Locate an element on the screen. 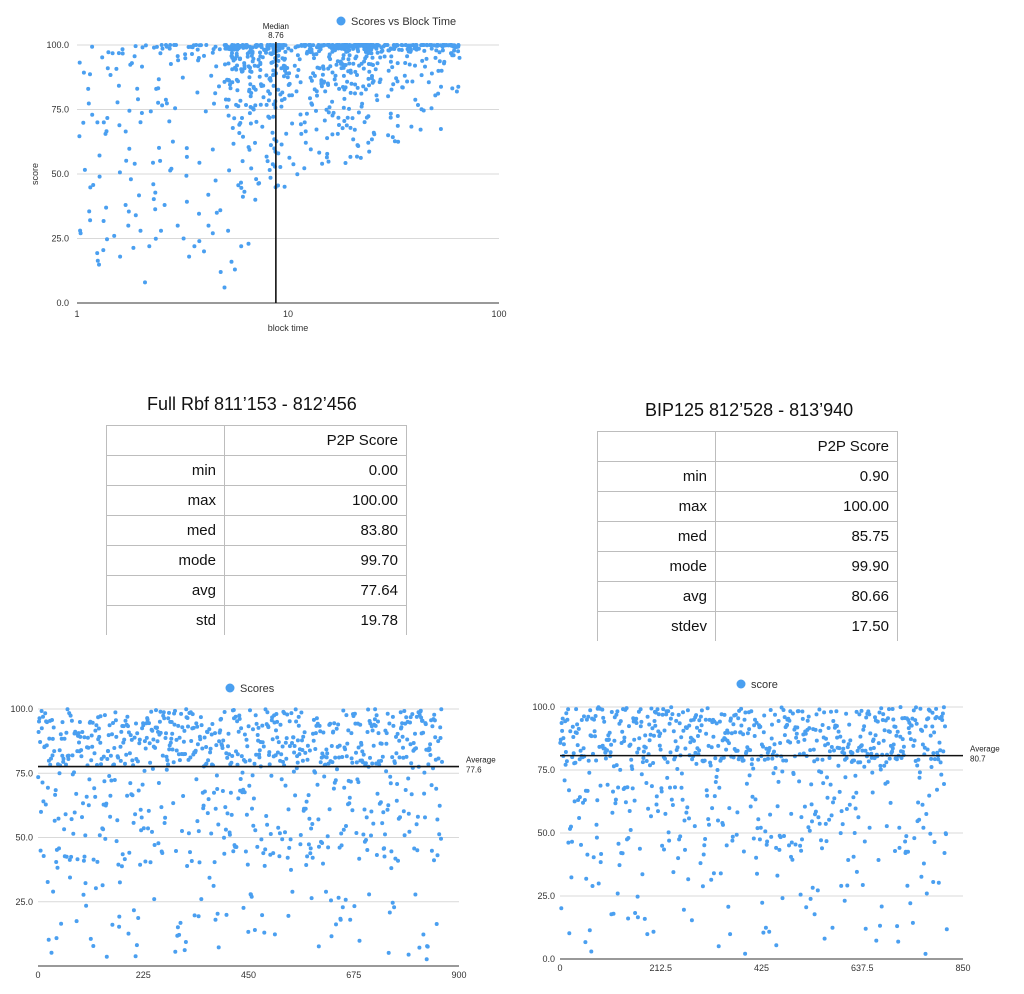 The width and height of the screenshot is (1024, 994). scatter-points is located at coordinates (269, 166).